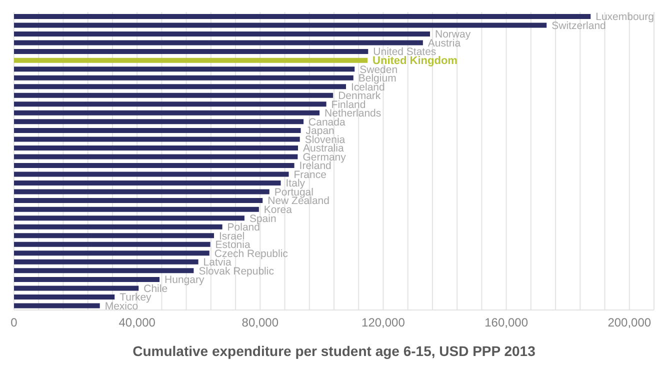 The width and height of the screenshot is (660, 370). I want to click on x-axis-title: Cumulative expenditure per student age 6-15, USD PPP 2013, so click(334, 351).